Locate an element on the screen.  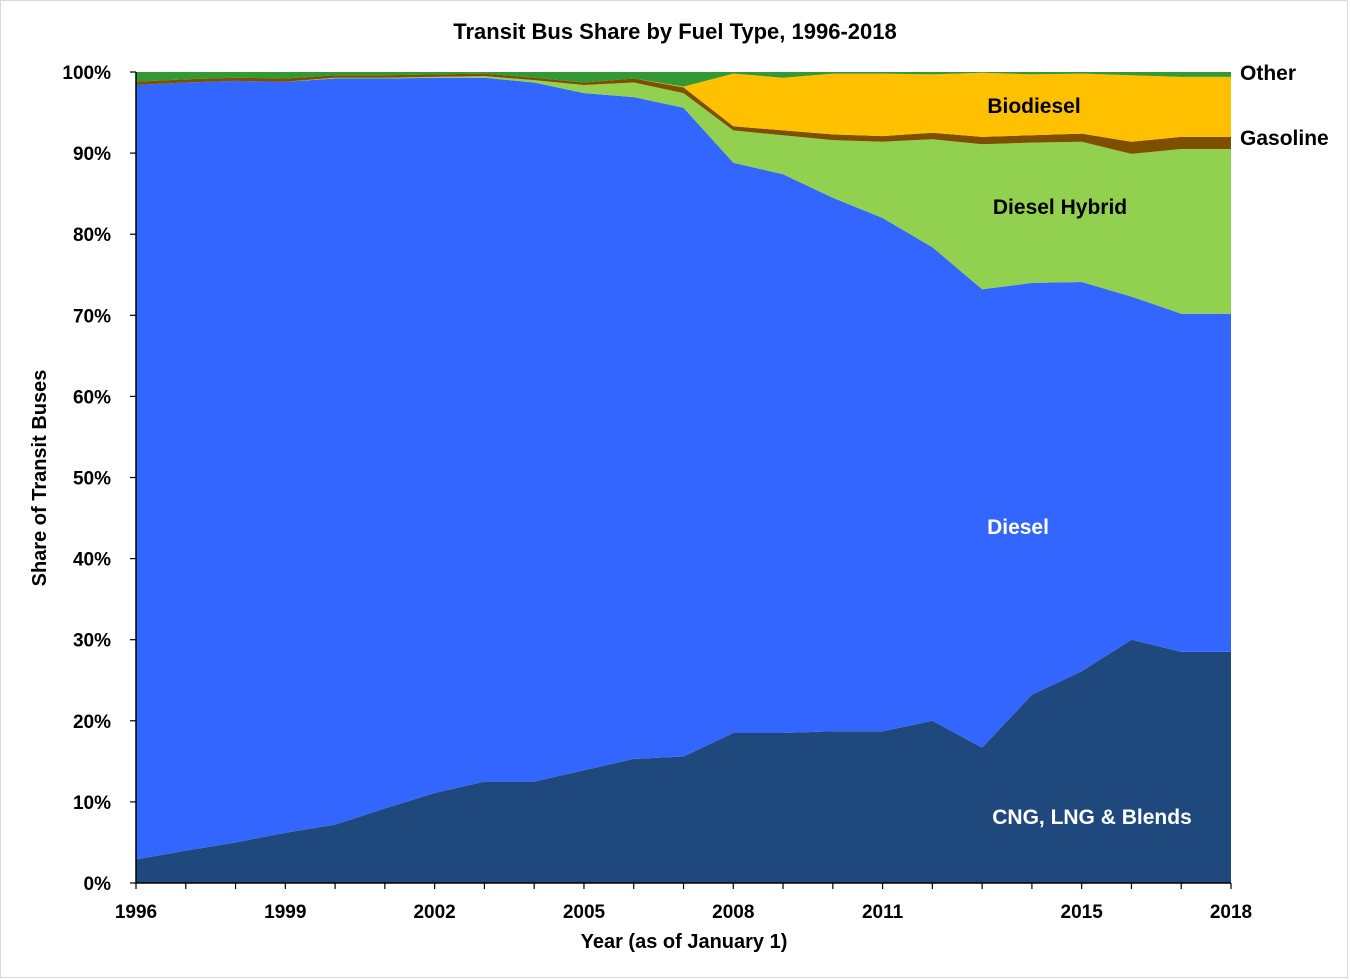
series-label-gasoline: Gasoline is located at coordinates (1284, 138).